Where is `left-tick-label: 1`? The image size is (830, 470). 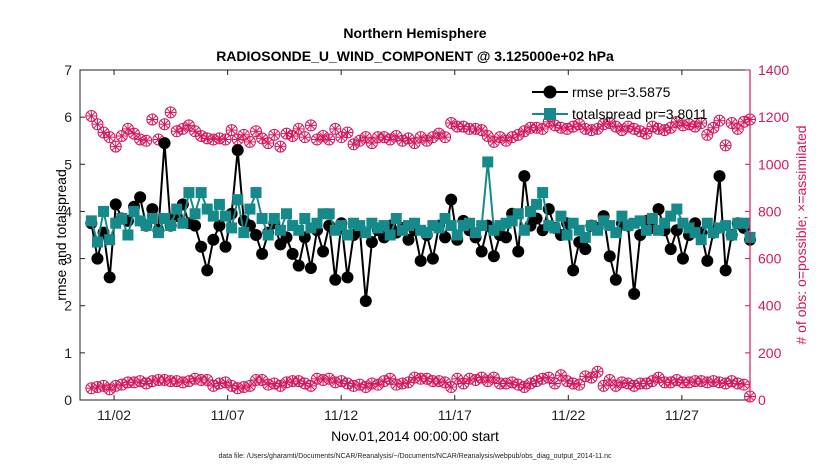 left-tick-label: 1 is located at coordinates (68, 353).